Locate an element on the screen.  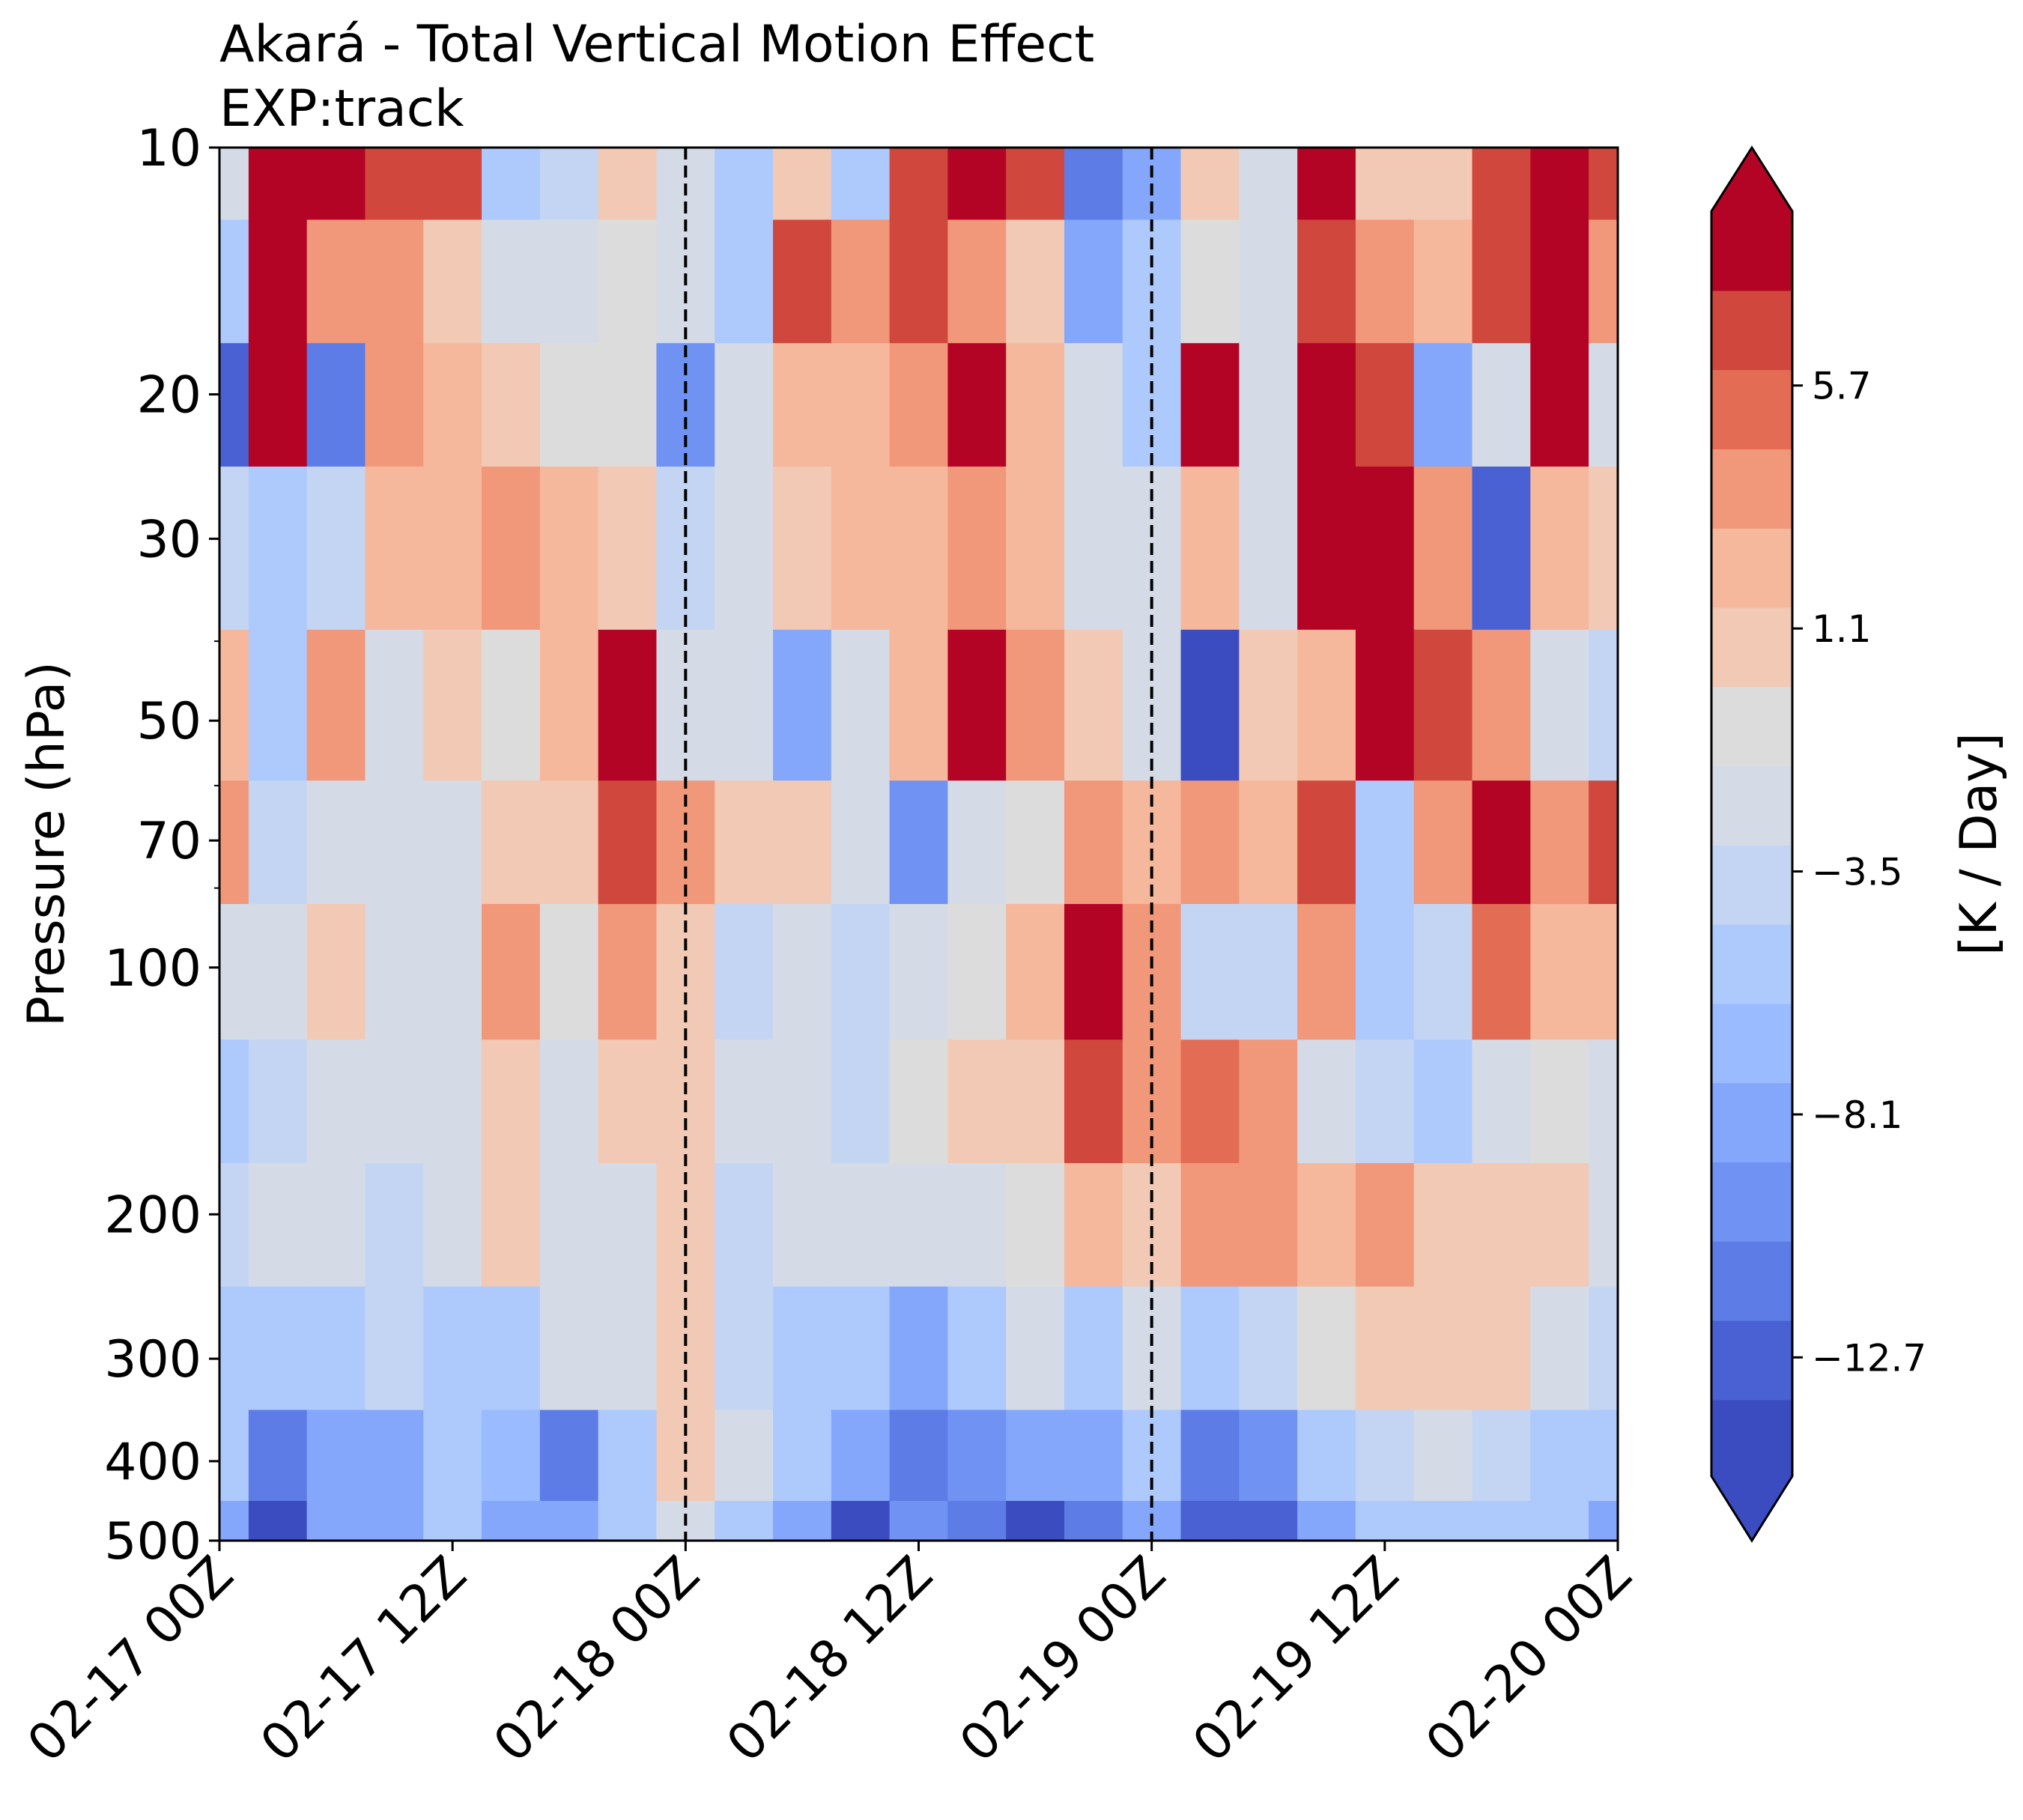
x-tick-label: 02-20 00Z is located at coordinates (1529, 1659).